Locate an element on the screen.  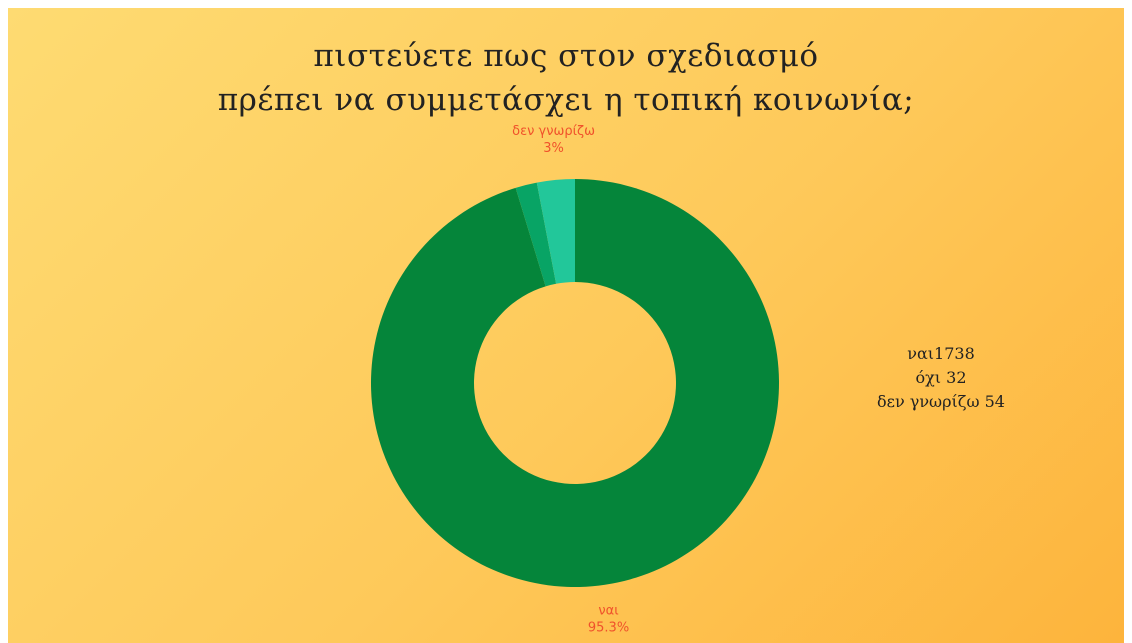
slice-value-label-0: 95.3% is located at coordinates (608, 628).